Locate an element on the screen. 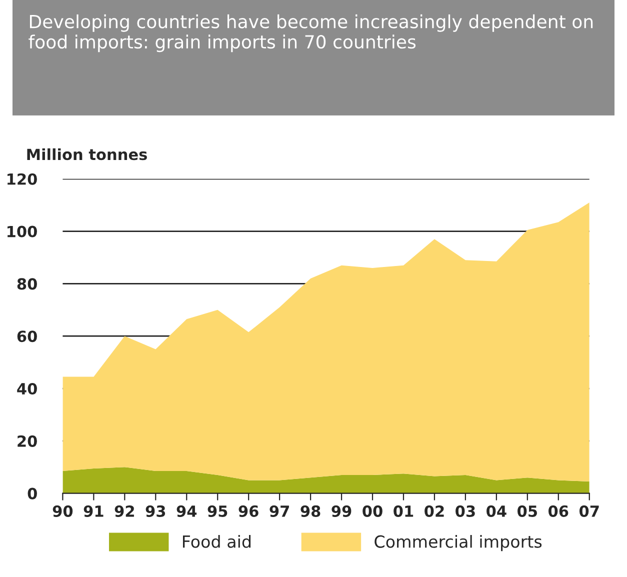 The image size is (627, 577). legend-label: Commercial imports is located at coordinates (458, 543).